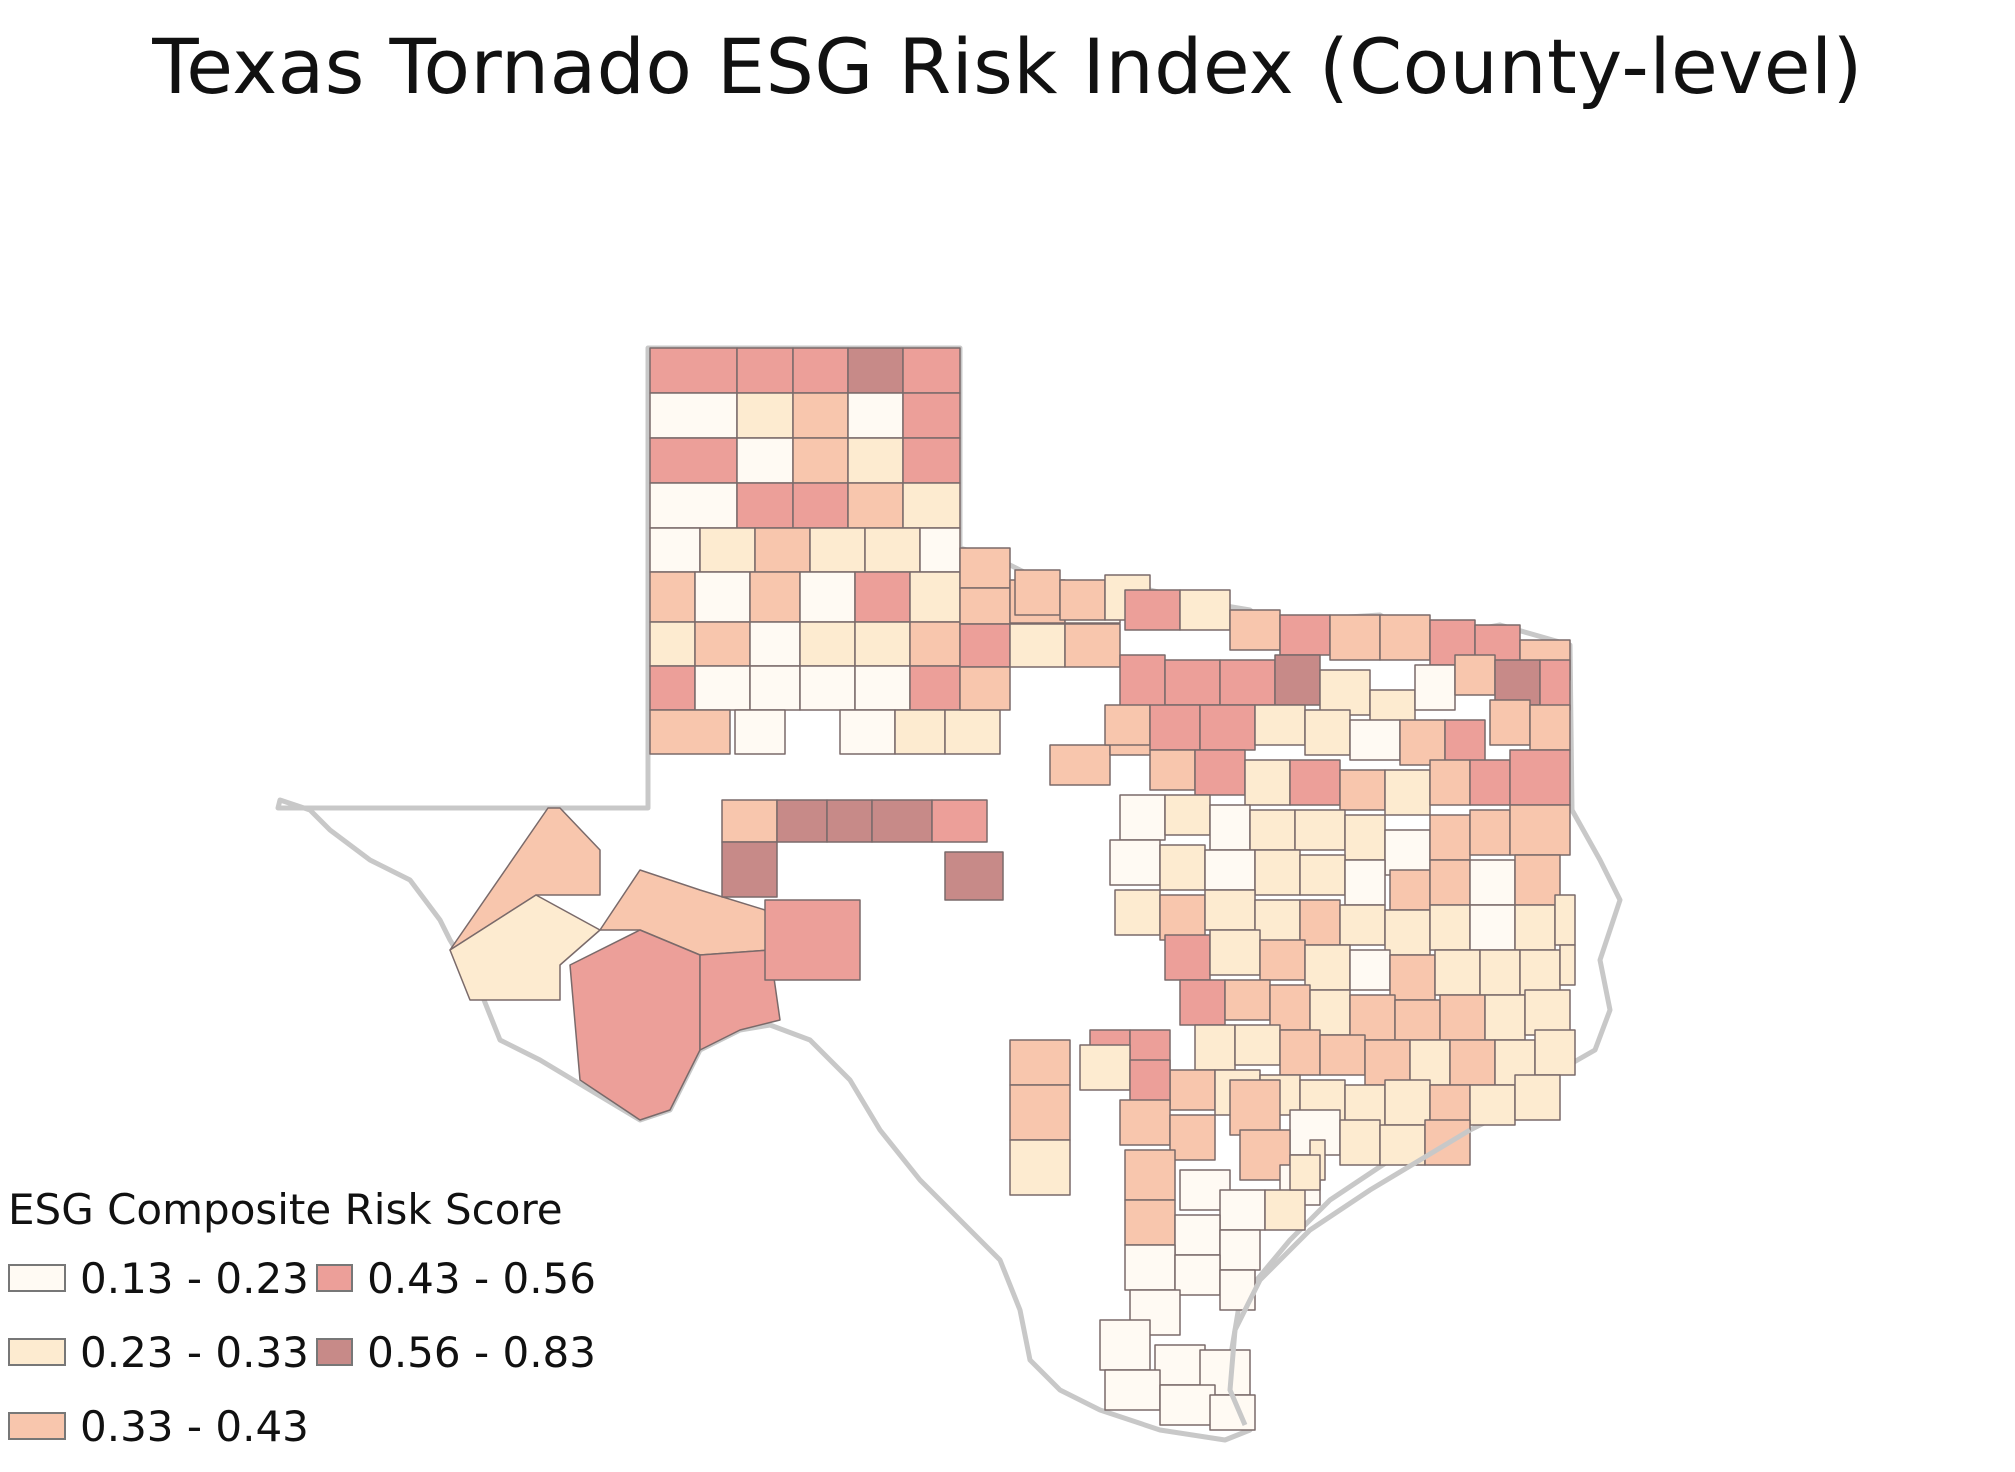  I want to click on coastline, so click(1349, 1276).